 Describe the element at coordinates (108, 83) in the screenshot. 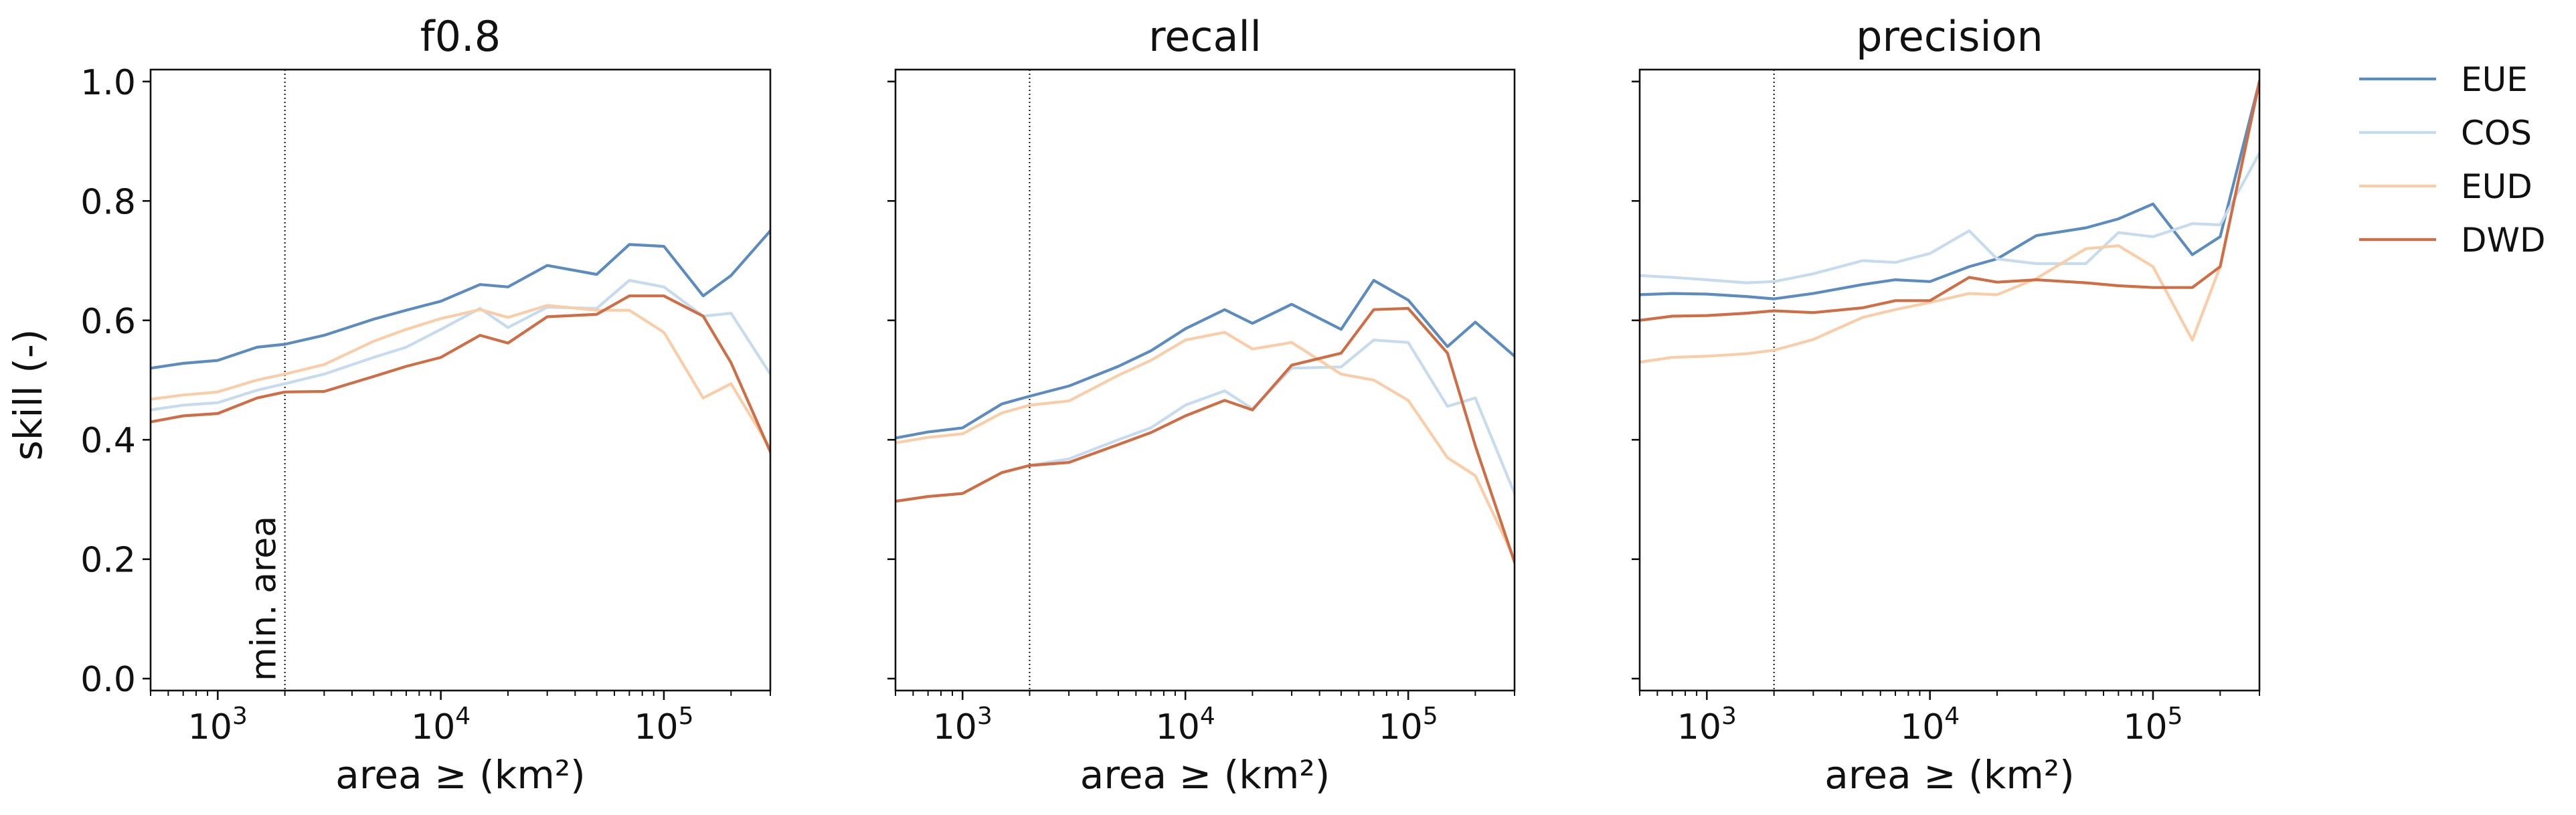

I see `y-tick-label: 1.0` at that location.